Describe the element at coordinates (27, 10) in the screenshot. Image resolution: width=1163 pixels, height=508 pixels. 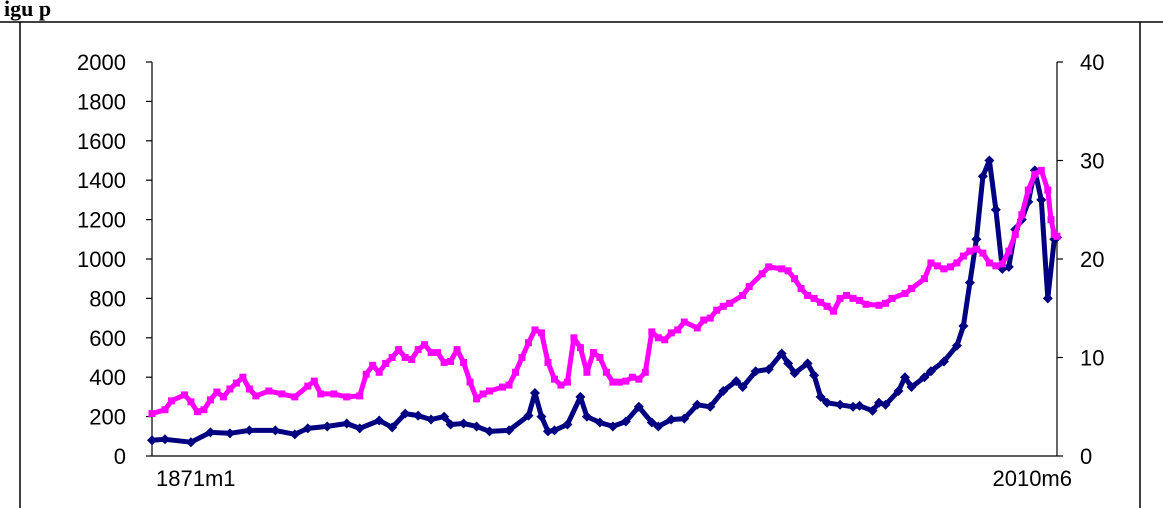
I see `figure-title-fragment: igu p` at that location.